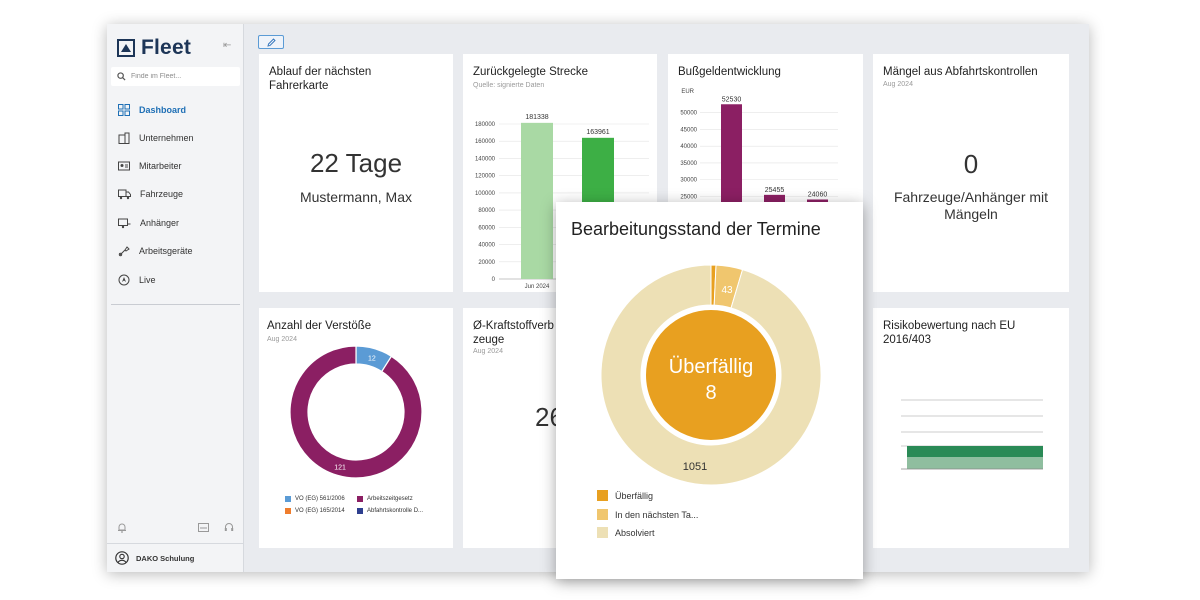 This screenshot has width=1200, height=600. Describe the element at coordinates (732, 99) in the screenshot. I see `bar-value-label: 52530` at that location.